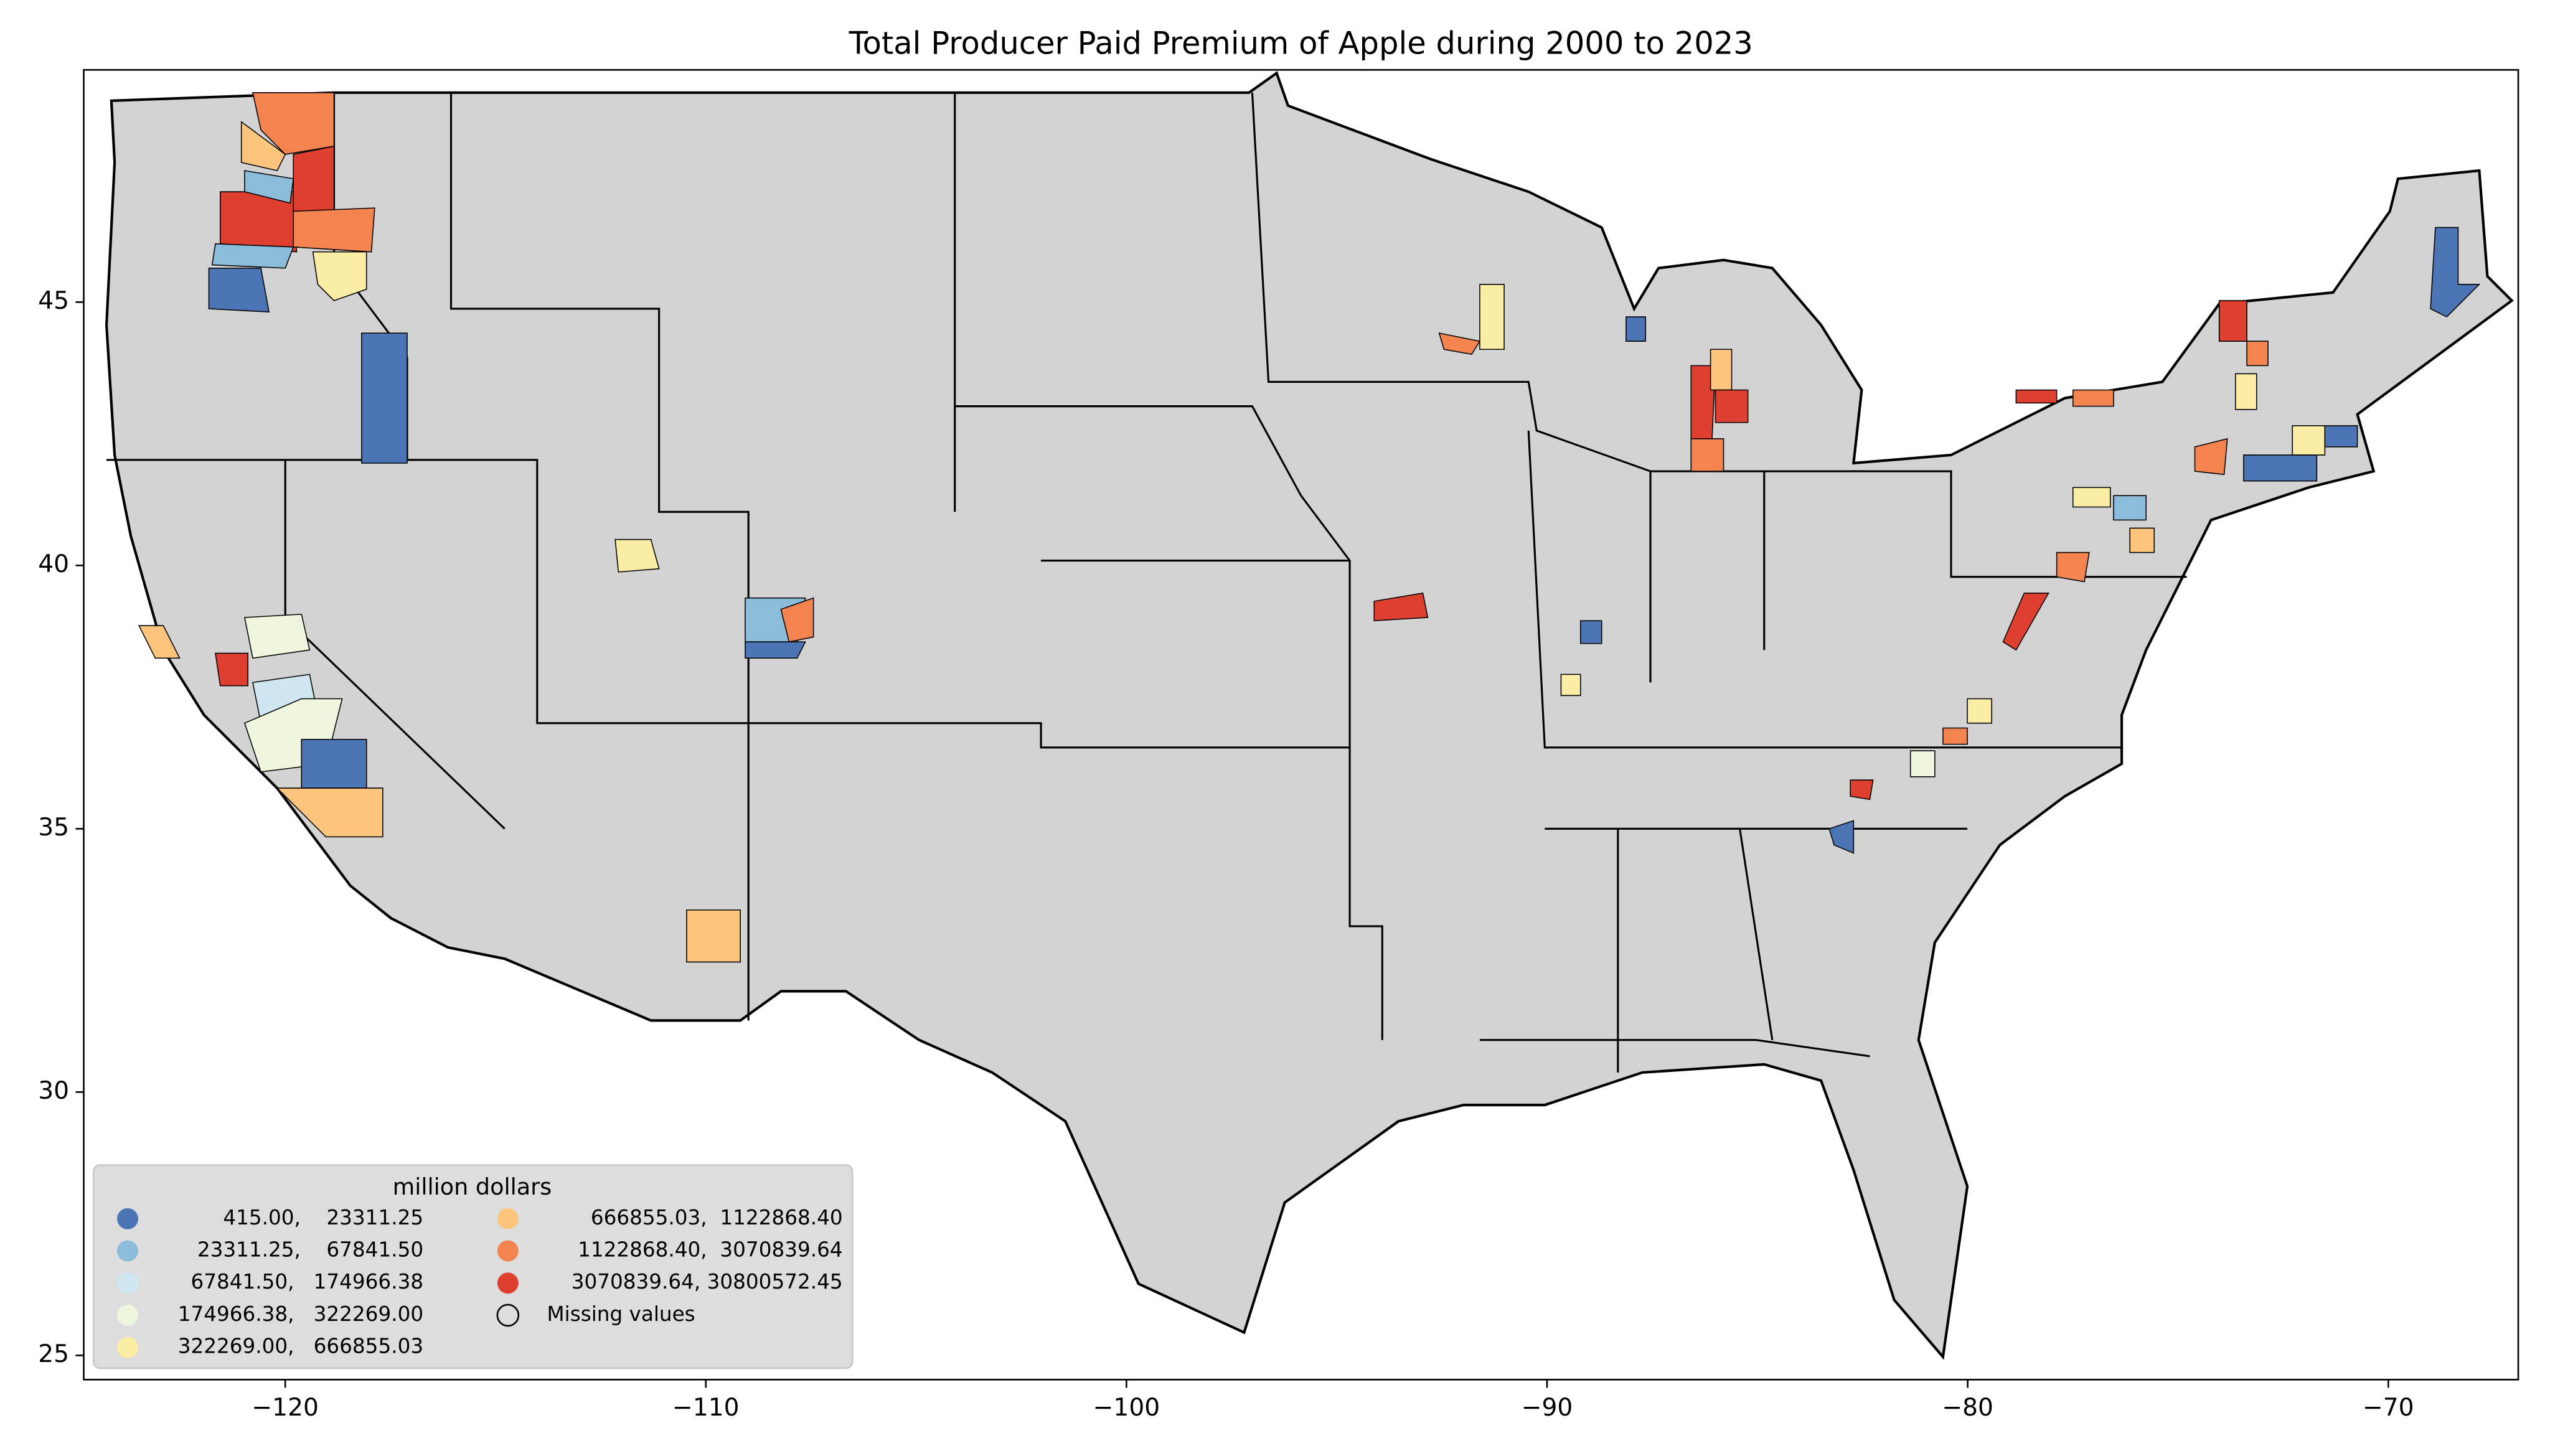 The image size is (2550, 1456). Describe the element at coordinates (53, 828) in the screenshot. I see `y-tick-label: 35` at that location.